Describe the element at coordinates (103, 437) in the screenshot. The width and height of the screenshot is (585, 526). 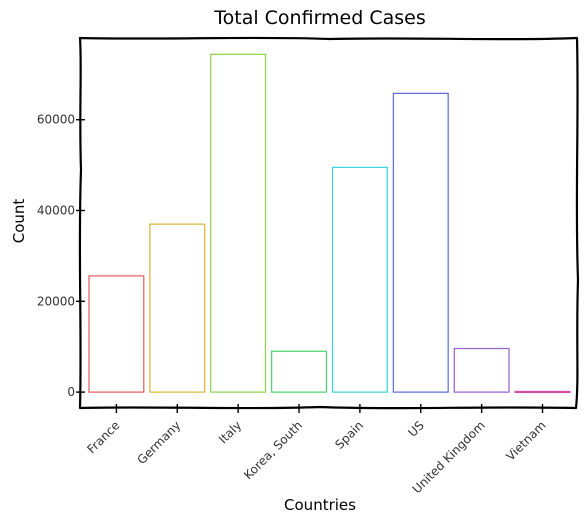
I see `x-tick-label: France` at that location.